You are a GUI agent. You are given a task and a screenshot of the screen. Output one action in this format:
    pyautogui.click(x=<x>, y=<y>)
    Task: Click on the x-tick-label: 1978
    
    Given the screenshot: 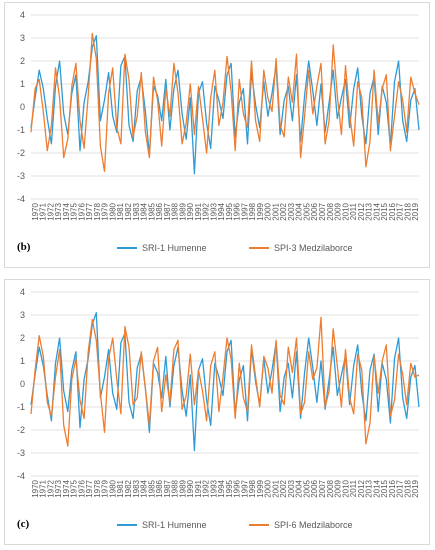 What is the action you would take?
    pyautogui.click(x=97, y=211)
    